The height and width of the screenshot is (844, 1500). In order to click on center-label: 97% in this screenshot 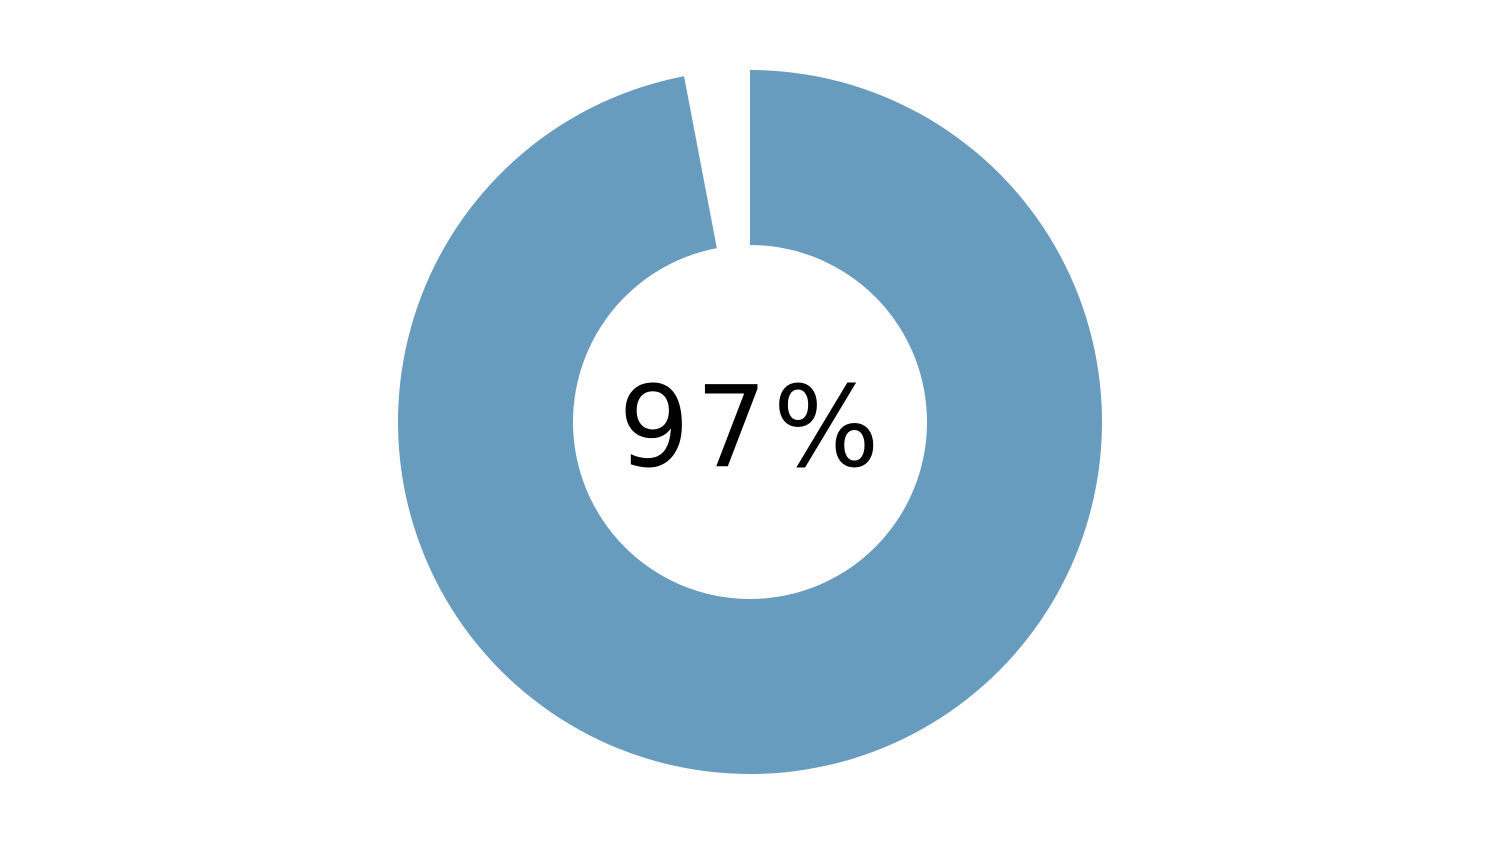, I will do `click(752, 428)`.